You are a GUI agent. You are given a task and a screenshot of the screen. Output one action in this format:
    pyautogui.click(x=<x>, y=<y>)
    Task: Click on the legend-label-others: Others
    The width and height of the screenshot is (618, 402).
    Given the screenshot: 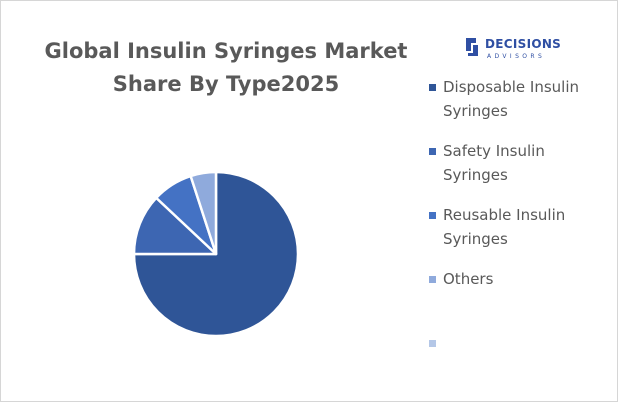 What is the action you would take?
    pyautogui.click(x=468, y=279)
    